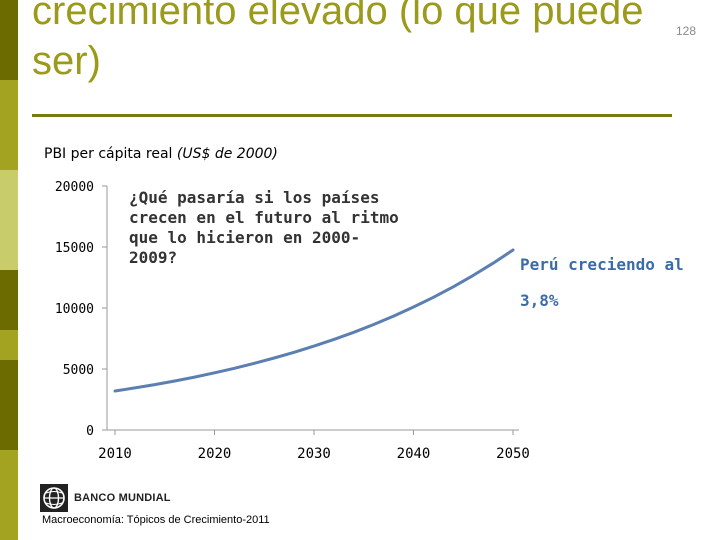  Describe the element at coordinates (314, 320) in the screenshot. I see `series-line` at that location.